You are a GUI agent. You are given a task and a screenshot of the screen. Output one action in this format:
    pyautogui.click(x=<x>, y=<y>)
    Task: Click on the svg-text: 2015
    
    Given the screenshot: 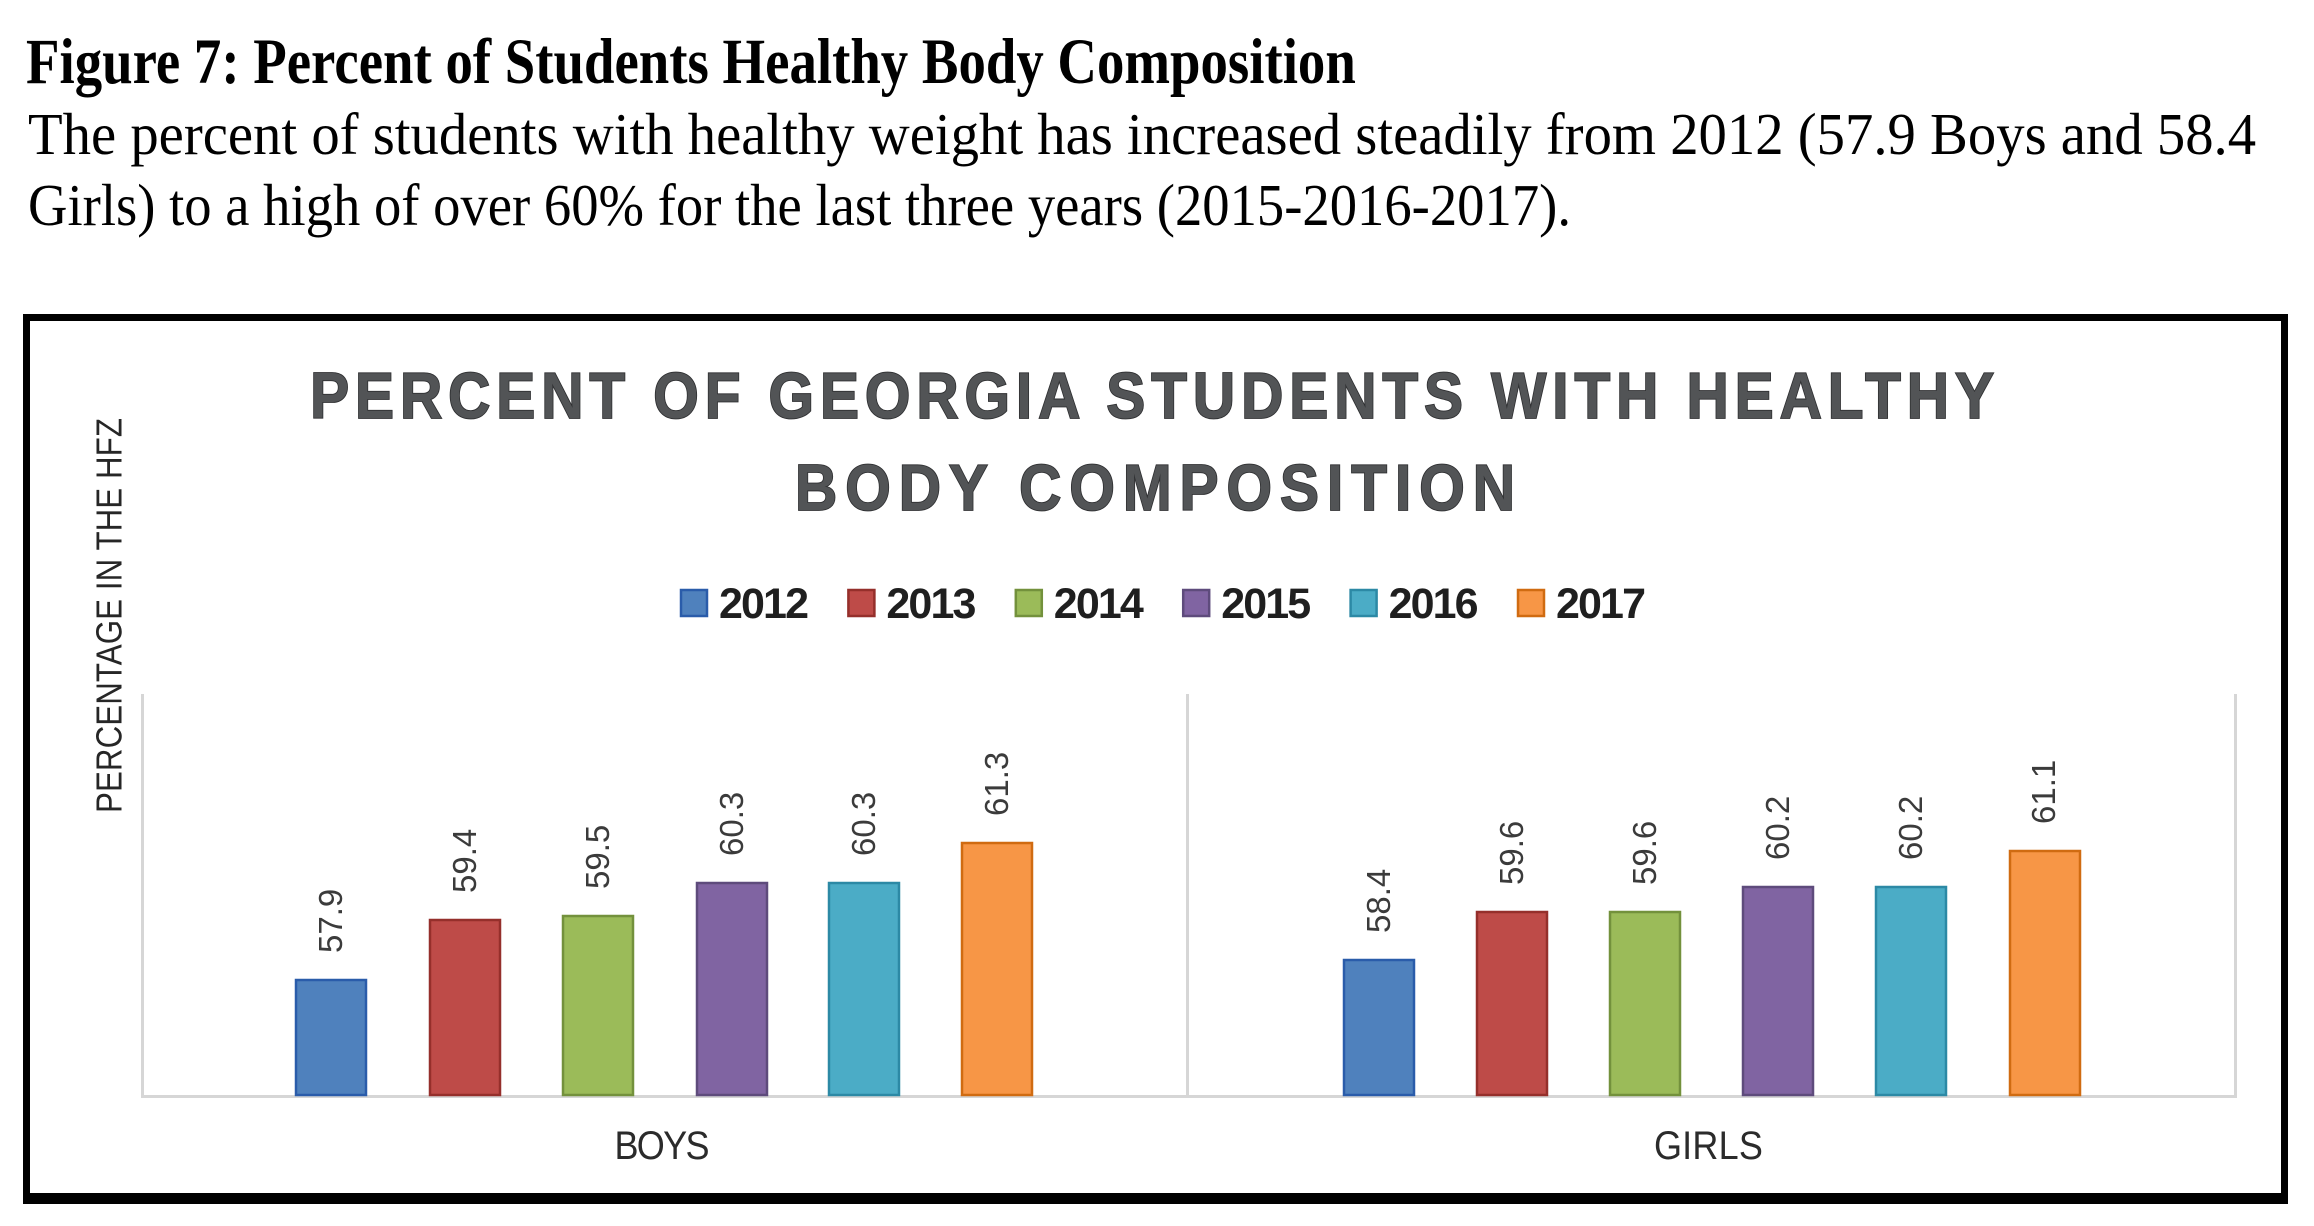 What is the action you would take?
    pyautogui.click(x=1266, y=604)
    